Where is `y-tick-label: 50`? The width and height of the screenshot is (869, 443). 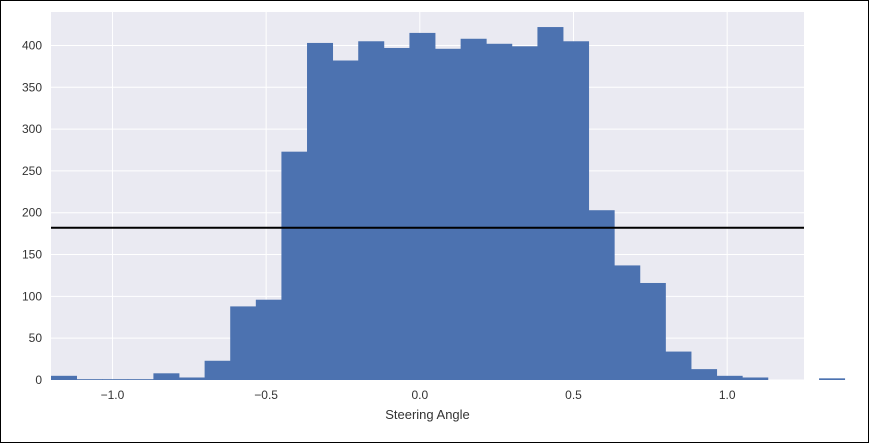 y-tick-label: 50 is located at coordinates (36, 338).